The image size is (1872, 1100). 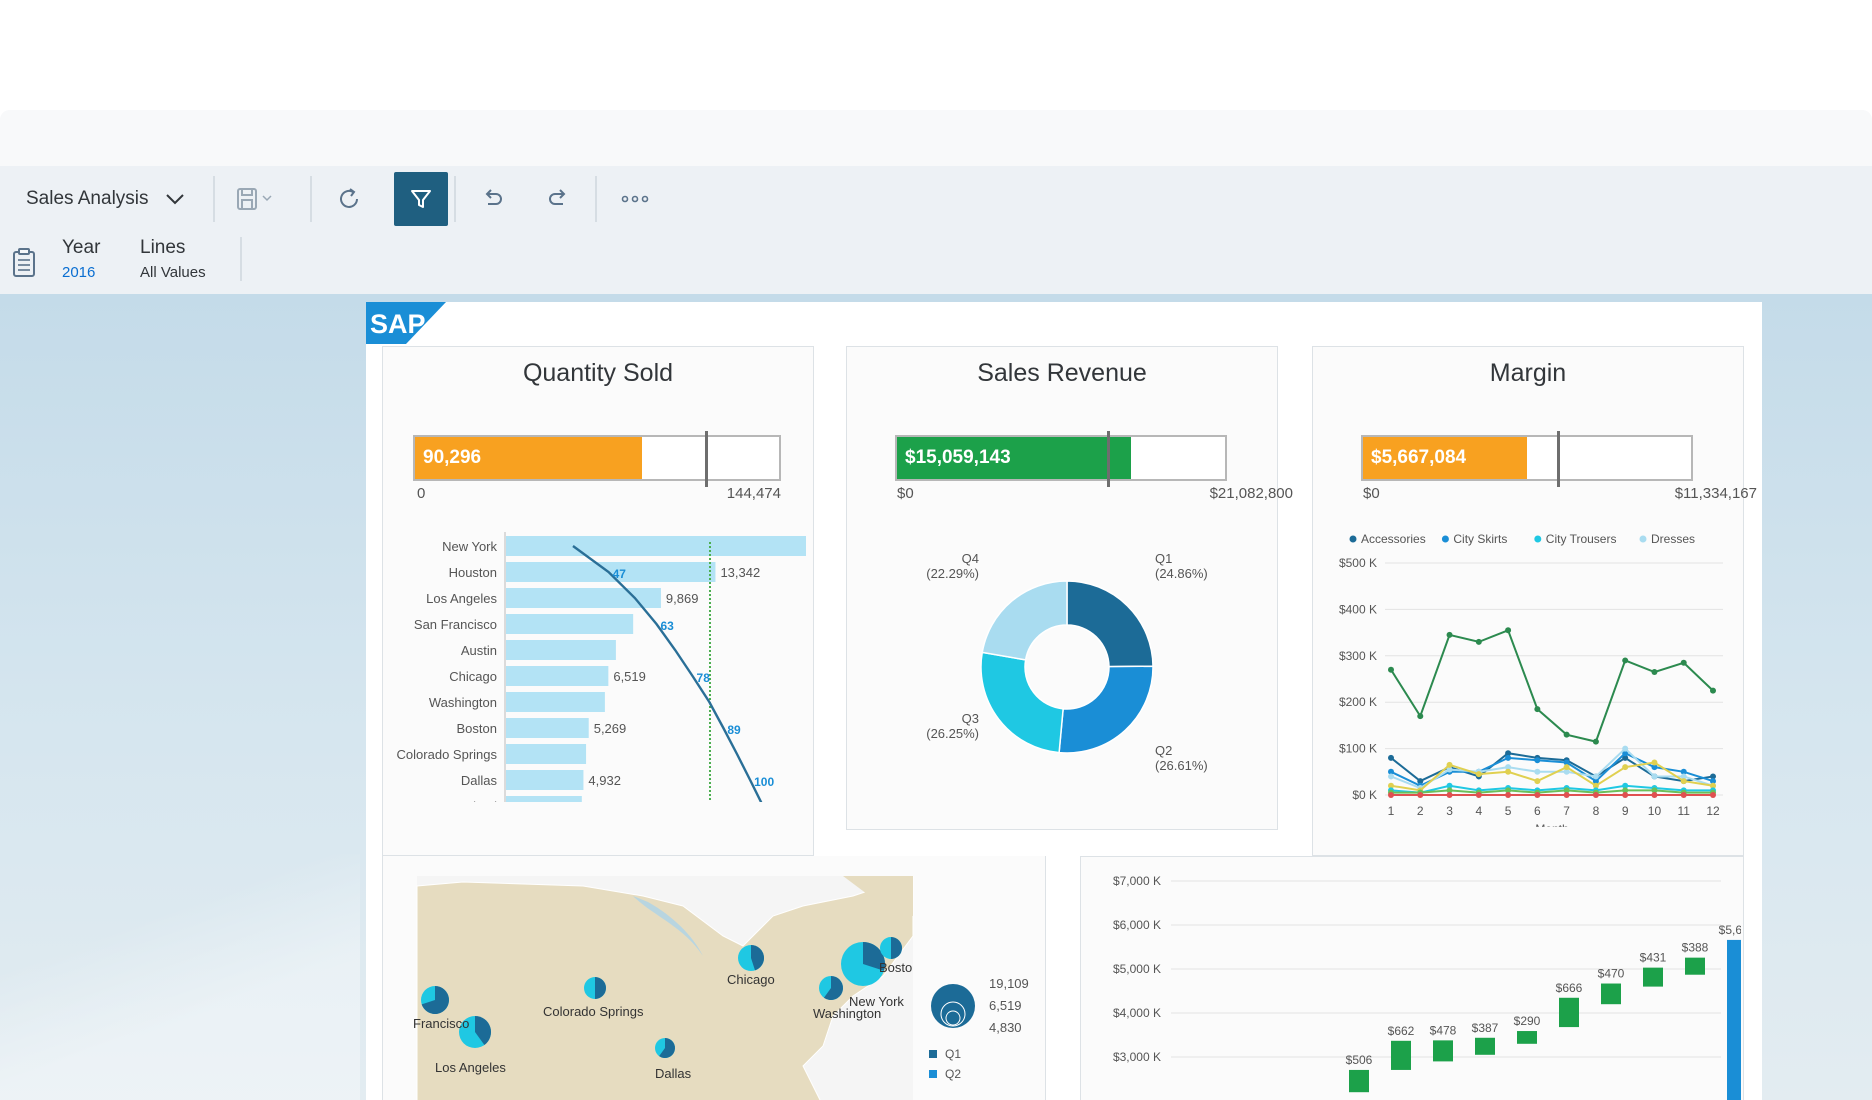 What do you see at coordinates (1596, 811) in the screenshot?
I see `x-tick-label: 8` at bounding box center [1596, 811].